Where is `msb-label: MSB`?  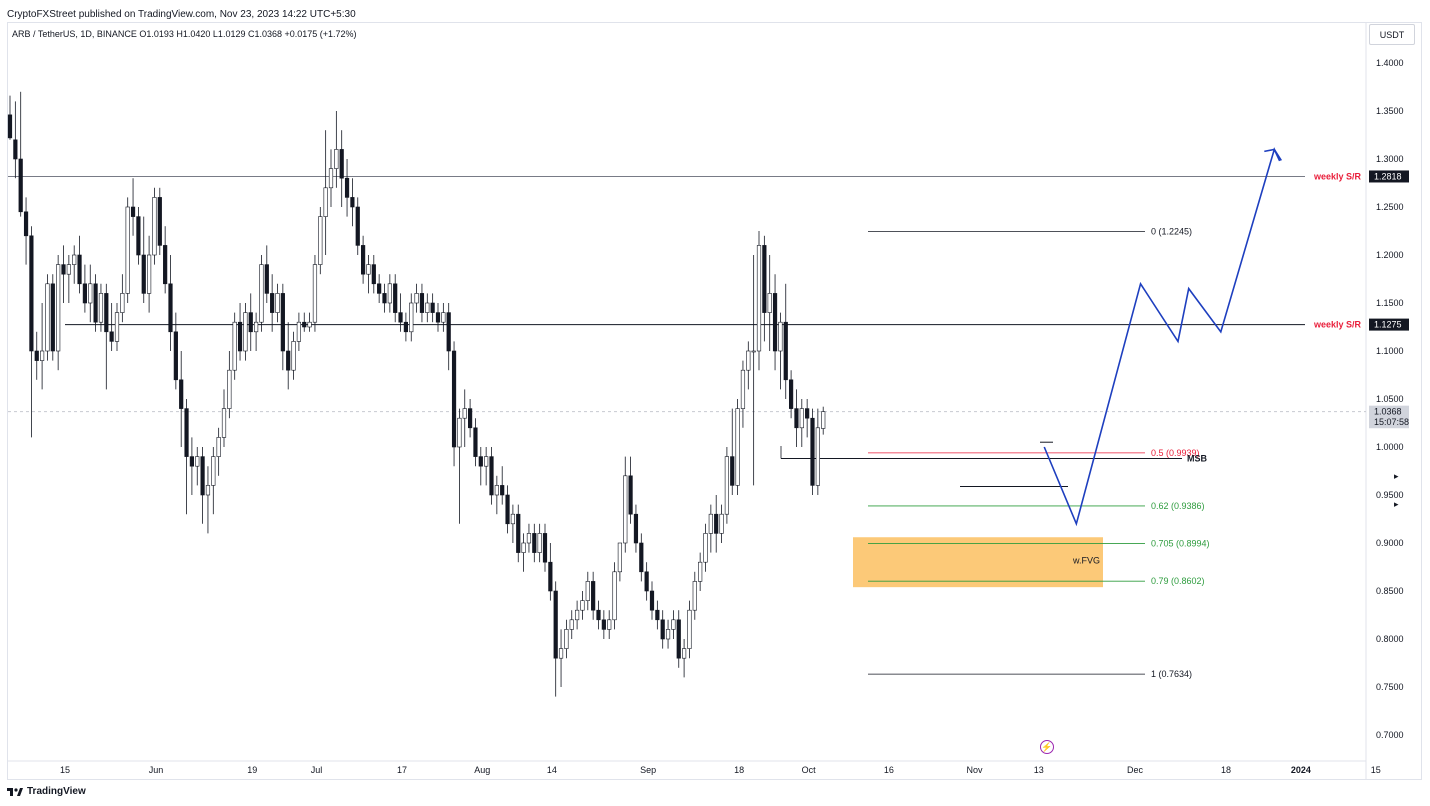 msb-label: MSB is located at coordinates (1197, 459).